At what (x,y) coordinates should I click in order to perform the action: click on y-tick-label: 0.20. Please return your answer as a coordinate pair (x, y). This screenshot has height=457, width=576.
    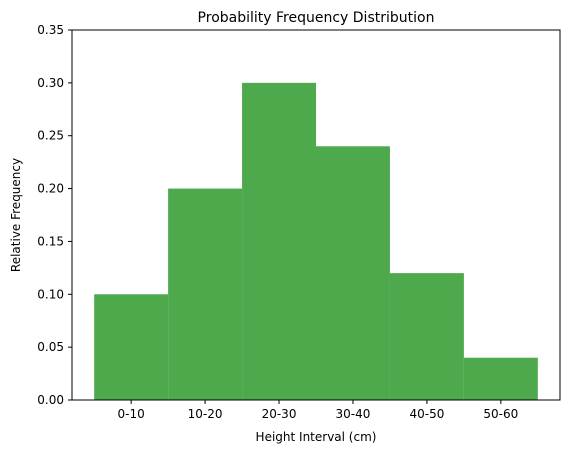
    Looking at the image, I should click on (50, 189).